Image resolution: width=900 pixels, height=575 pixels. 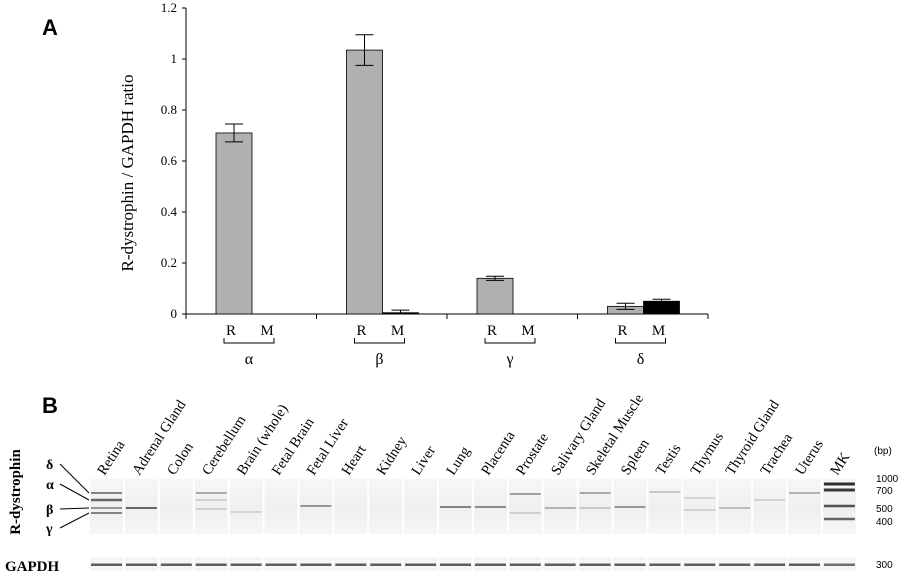 What do you see at coordinates (884, 491) in the screenshot?
I see `bp-marker-label: 700` at bounding box center [884, 491].